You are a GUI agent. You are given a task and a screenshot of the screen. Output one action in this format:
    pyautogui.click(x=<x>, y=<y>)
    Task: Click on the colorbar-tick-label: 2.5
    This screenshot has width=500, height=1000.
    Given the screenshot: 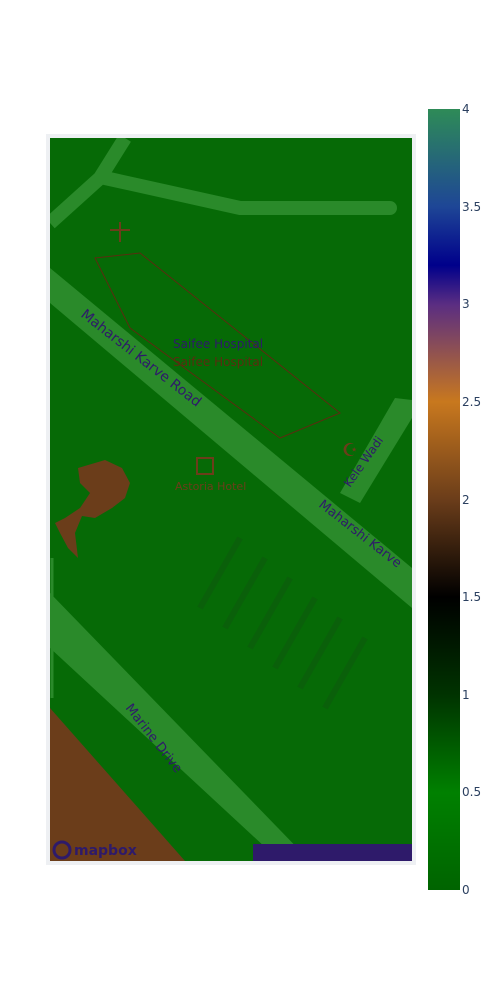 What is the action you would take?
    pyautogui.click(x=472, y=401)
    